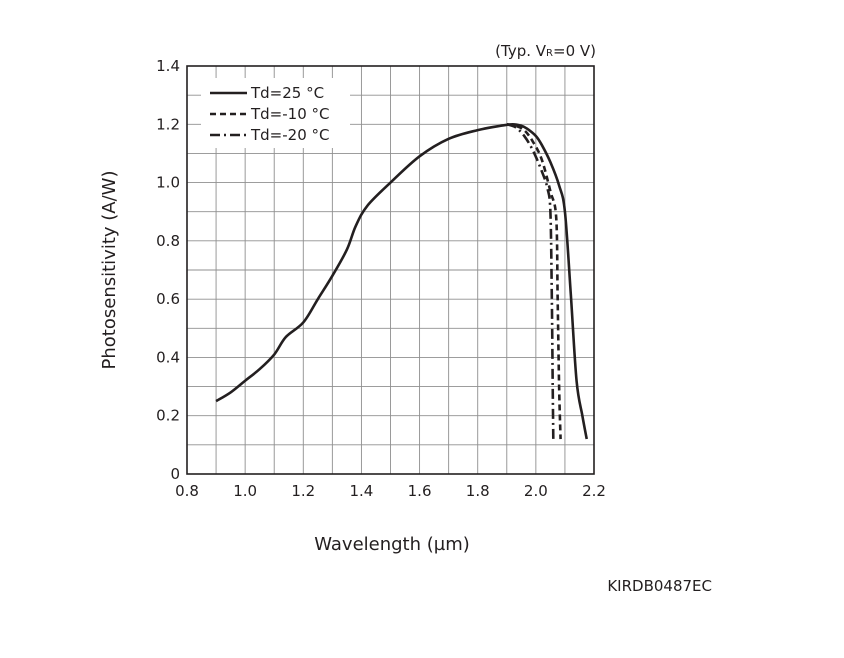  Describe the element at coordinates (168, 124) in the screenshot. I see `y-tick-label: 1.2` at that location.